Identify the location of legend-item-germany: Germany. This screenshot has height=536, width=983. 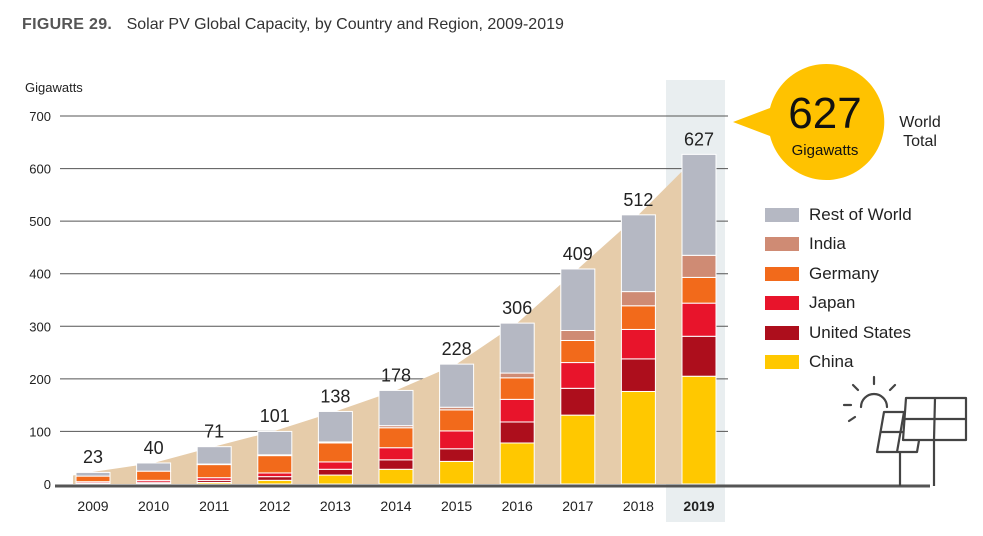
(838, 274).